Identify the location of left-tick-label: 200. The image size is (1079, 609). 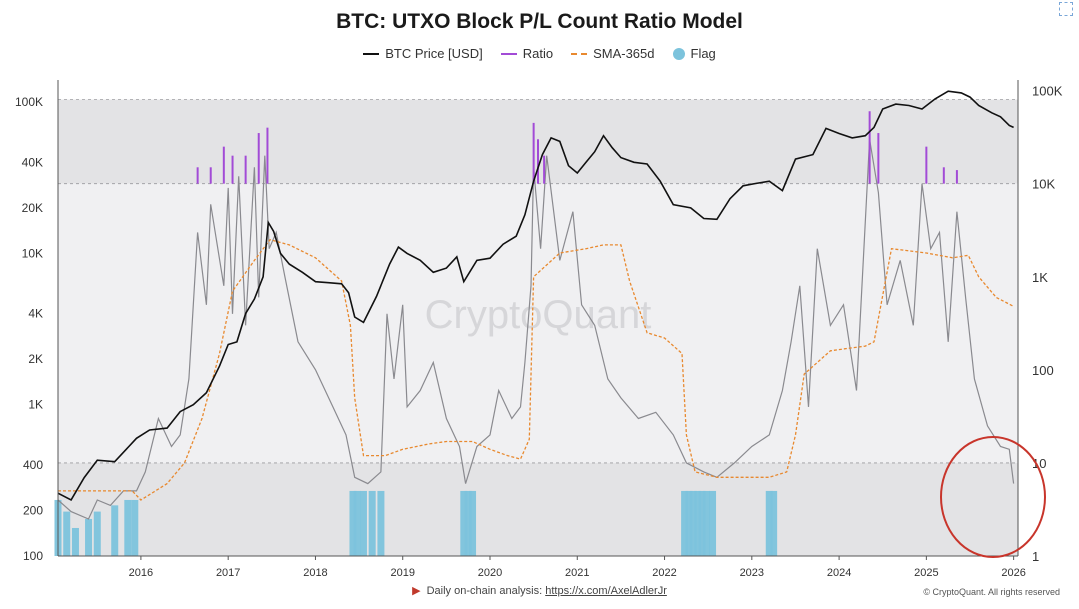
(33, 510).